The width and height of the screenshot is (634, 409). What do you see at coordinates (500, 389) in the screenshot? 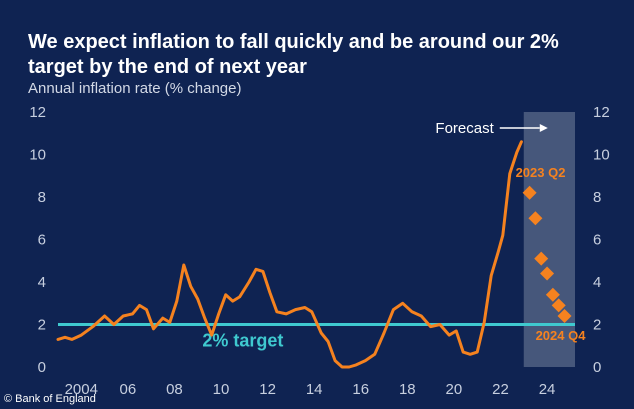
I see `x-tick-label: 22` at bounding box center [500, 389].